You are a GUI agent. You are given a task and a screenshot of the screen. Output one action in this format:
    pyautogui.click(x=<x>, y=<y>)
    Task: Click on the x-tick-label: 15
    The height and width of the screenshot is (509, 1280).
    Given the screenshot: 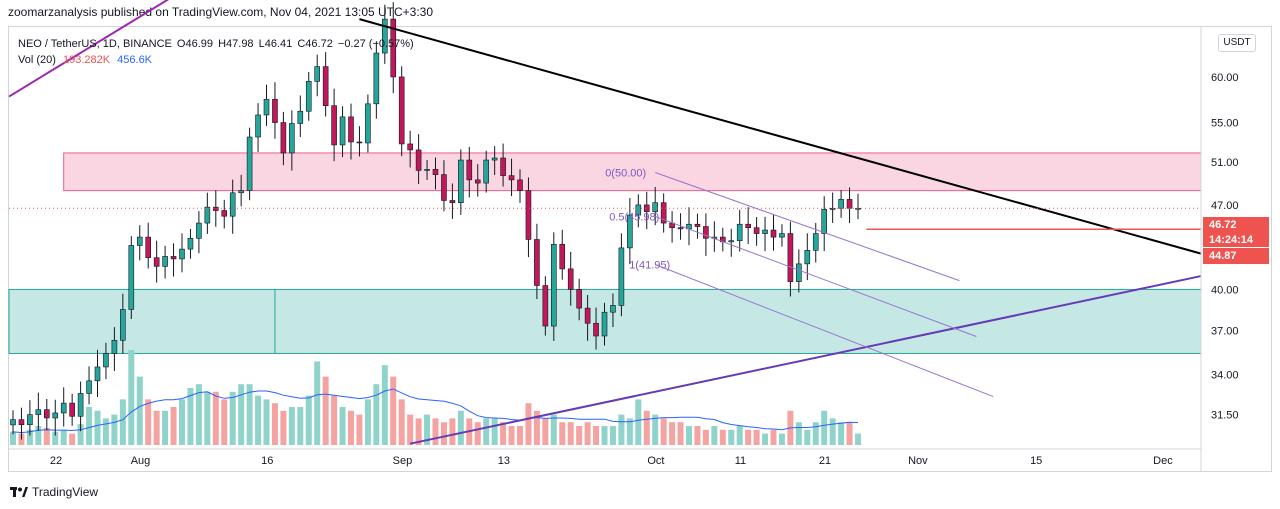 What is the action you would take?
    pyautogui.click(x=1036, y=461)
    